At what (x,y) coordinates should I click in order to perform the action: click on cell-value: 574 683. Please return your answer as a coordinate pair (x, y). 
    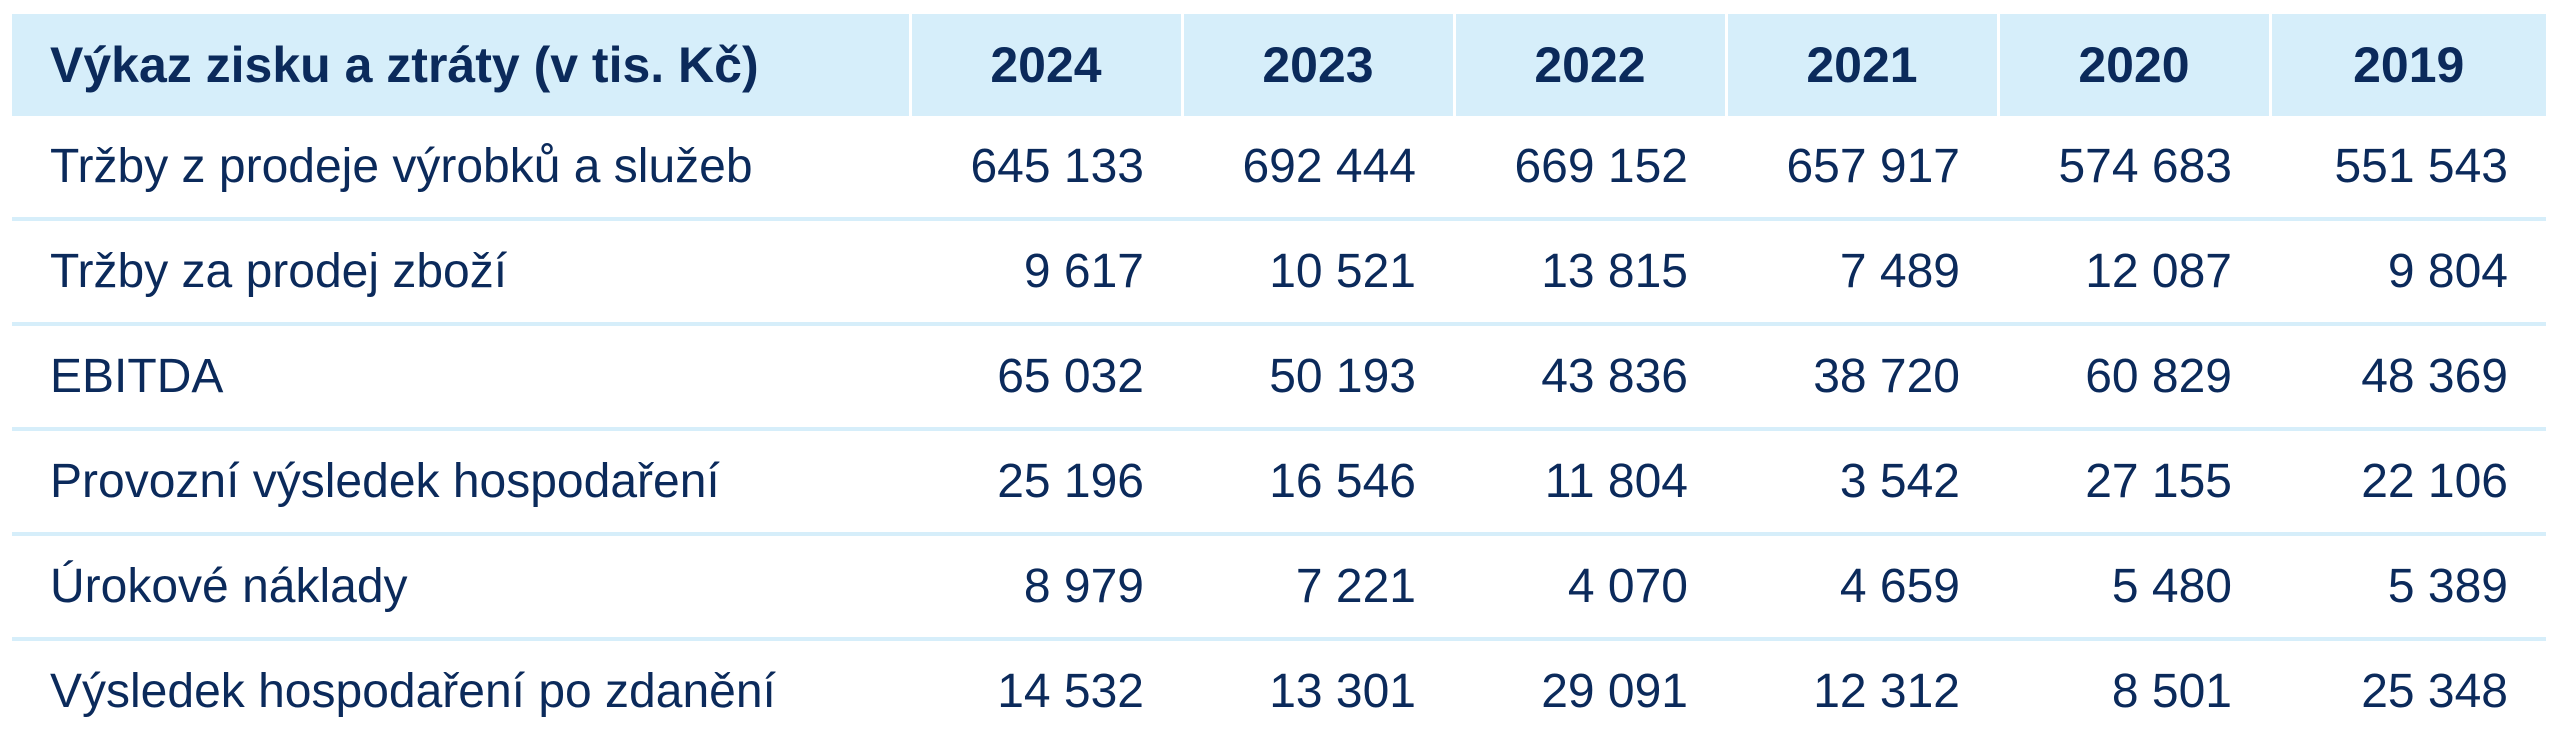
    Looking at the image, I should click on (2145, 166).